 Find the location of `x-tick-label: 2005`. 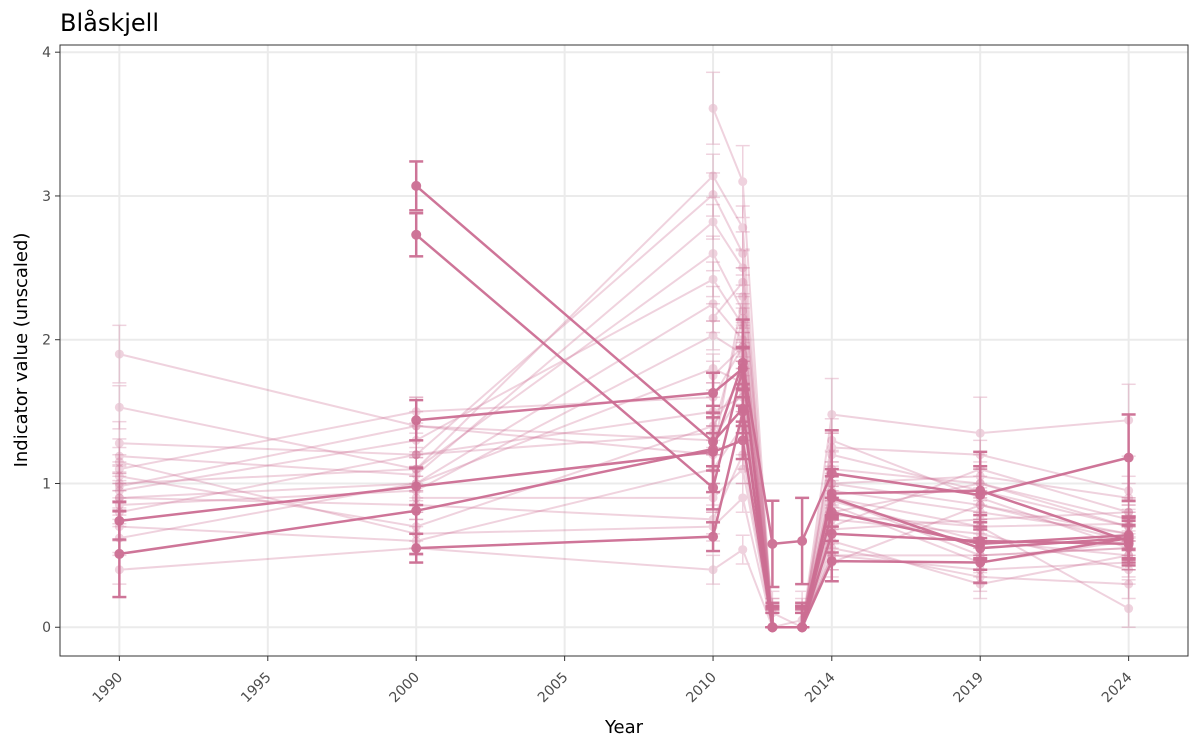

x-tick-label: 2005 is located at coordinates (553, 688).